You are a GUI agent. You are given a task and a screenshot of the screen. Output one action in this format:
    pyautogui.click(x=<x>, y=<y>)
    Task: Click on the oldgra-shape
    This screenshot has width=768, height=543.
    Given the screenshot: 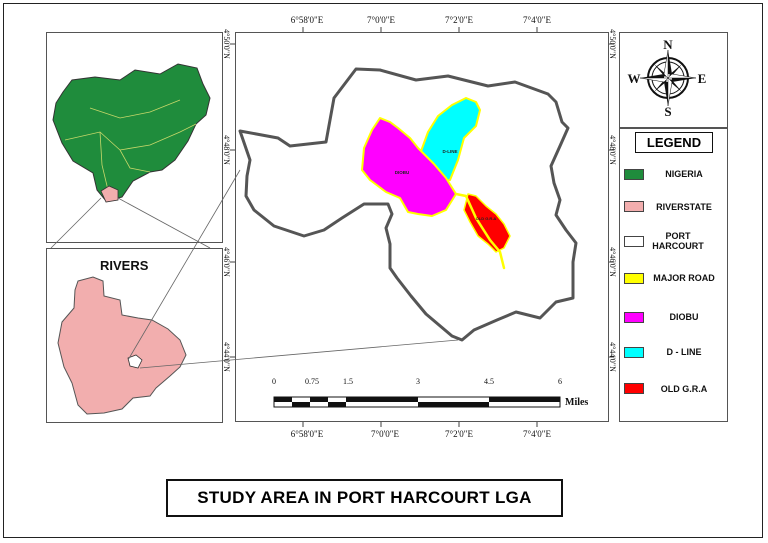 What is the action you would take?
    pyautogui.click(x=487, y=223)
    